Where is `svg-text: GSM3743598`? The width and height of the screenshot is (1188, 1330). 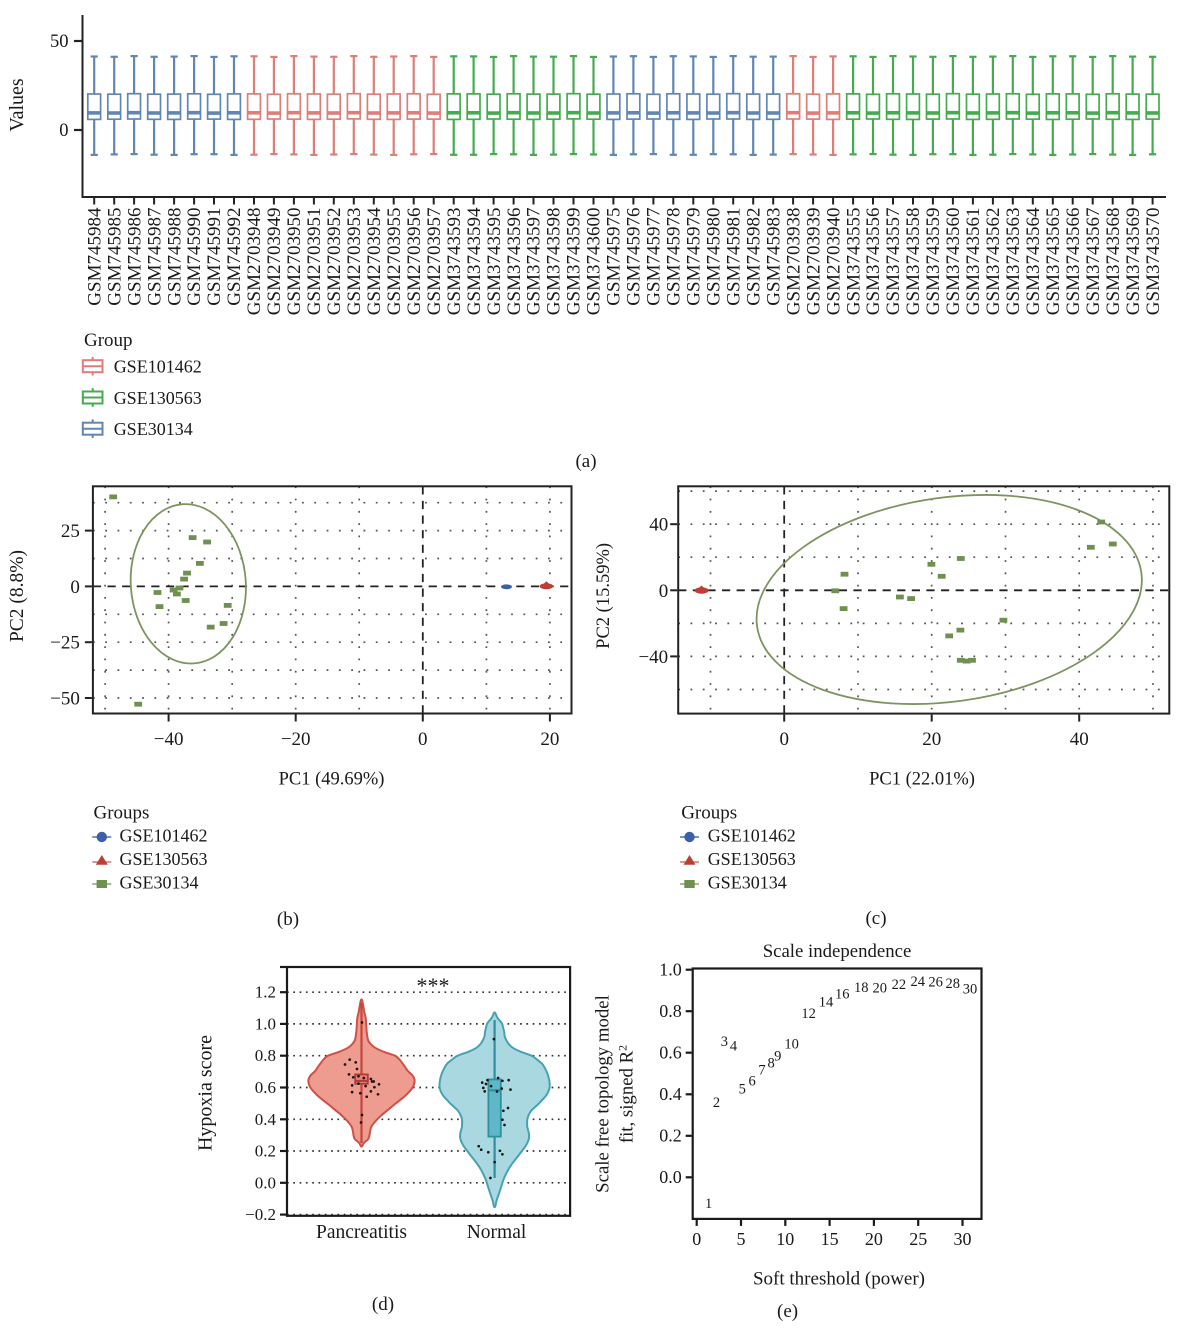 svg-text: GSM3743598 is located at coordinates (554, 262).